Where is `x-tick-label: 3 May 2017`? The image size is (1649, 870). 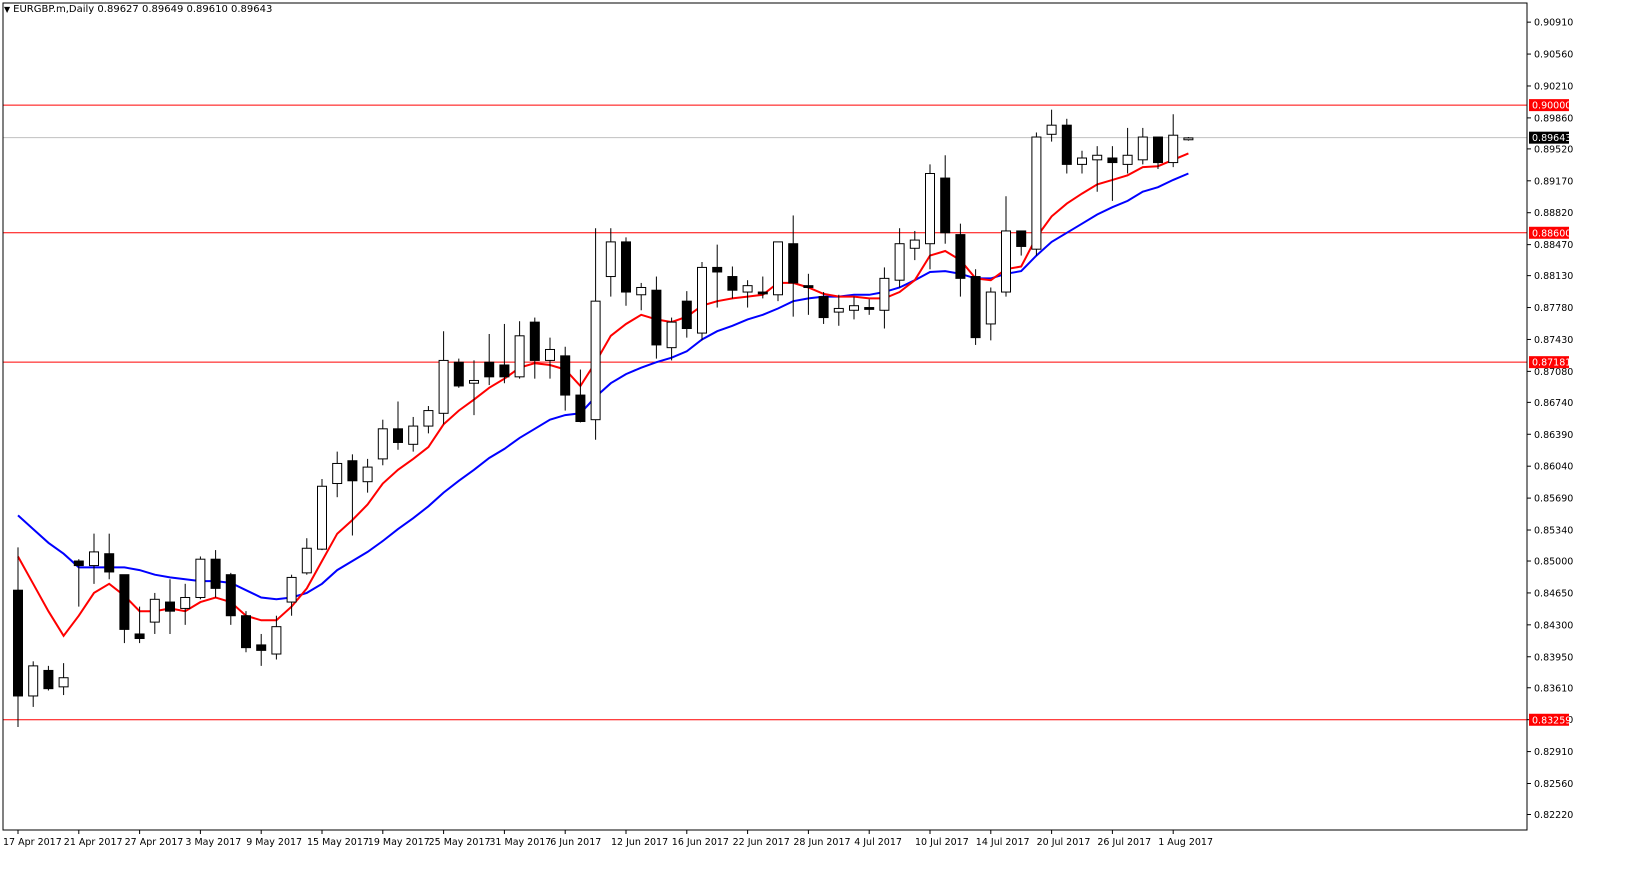 x-tick-label: 3 May 2017 is located at coordinates (213, 842).